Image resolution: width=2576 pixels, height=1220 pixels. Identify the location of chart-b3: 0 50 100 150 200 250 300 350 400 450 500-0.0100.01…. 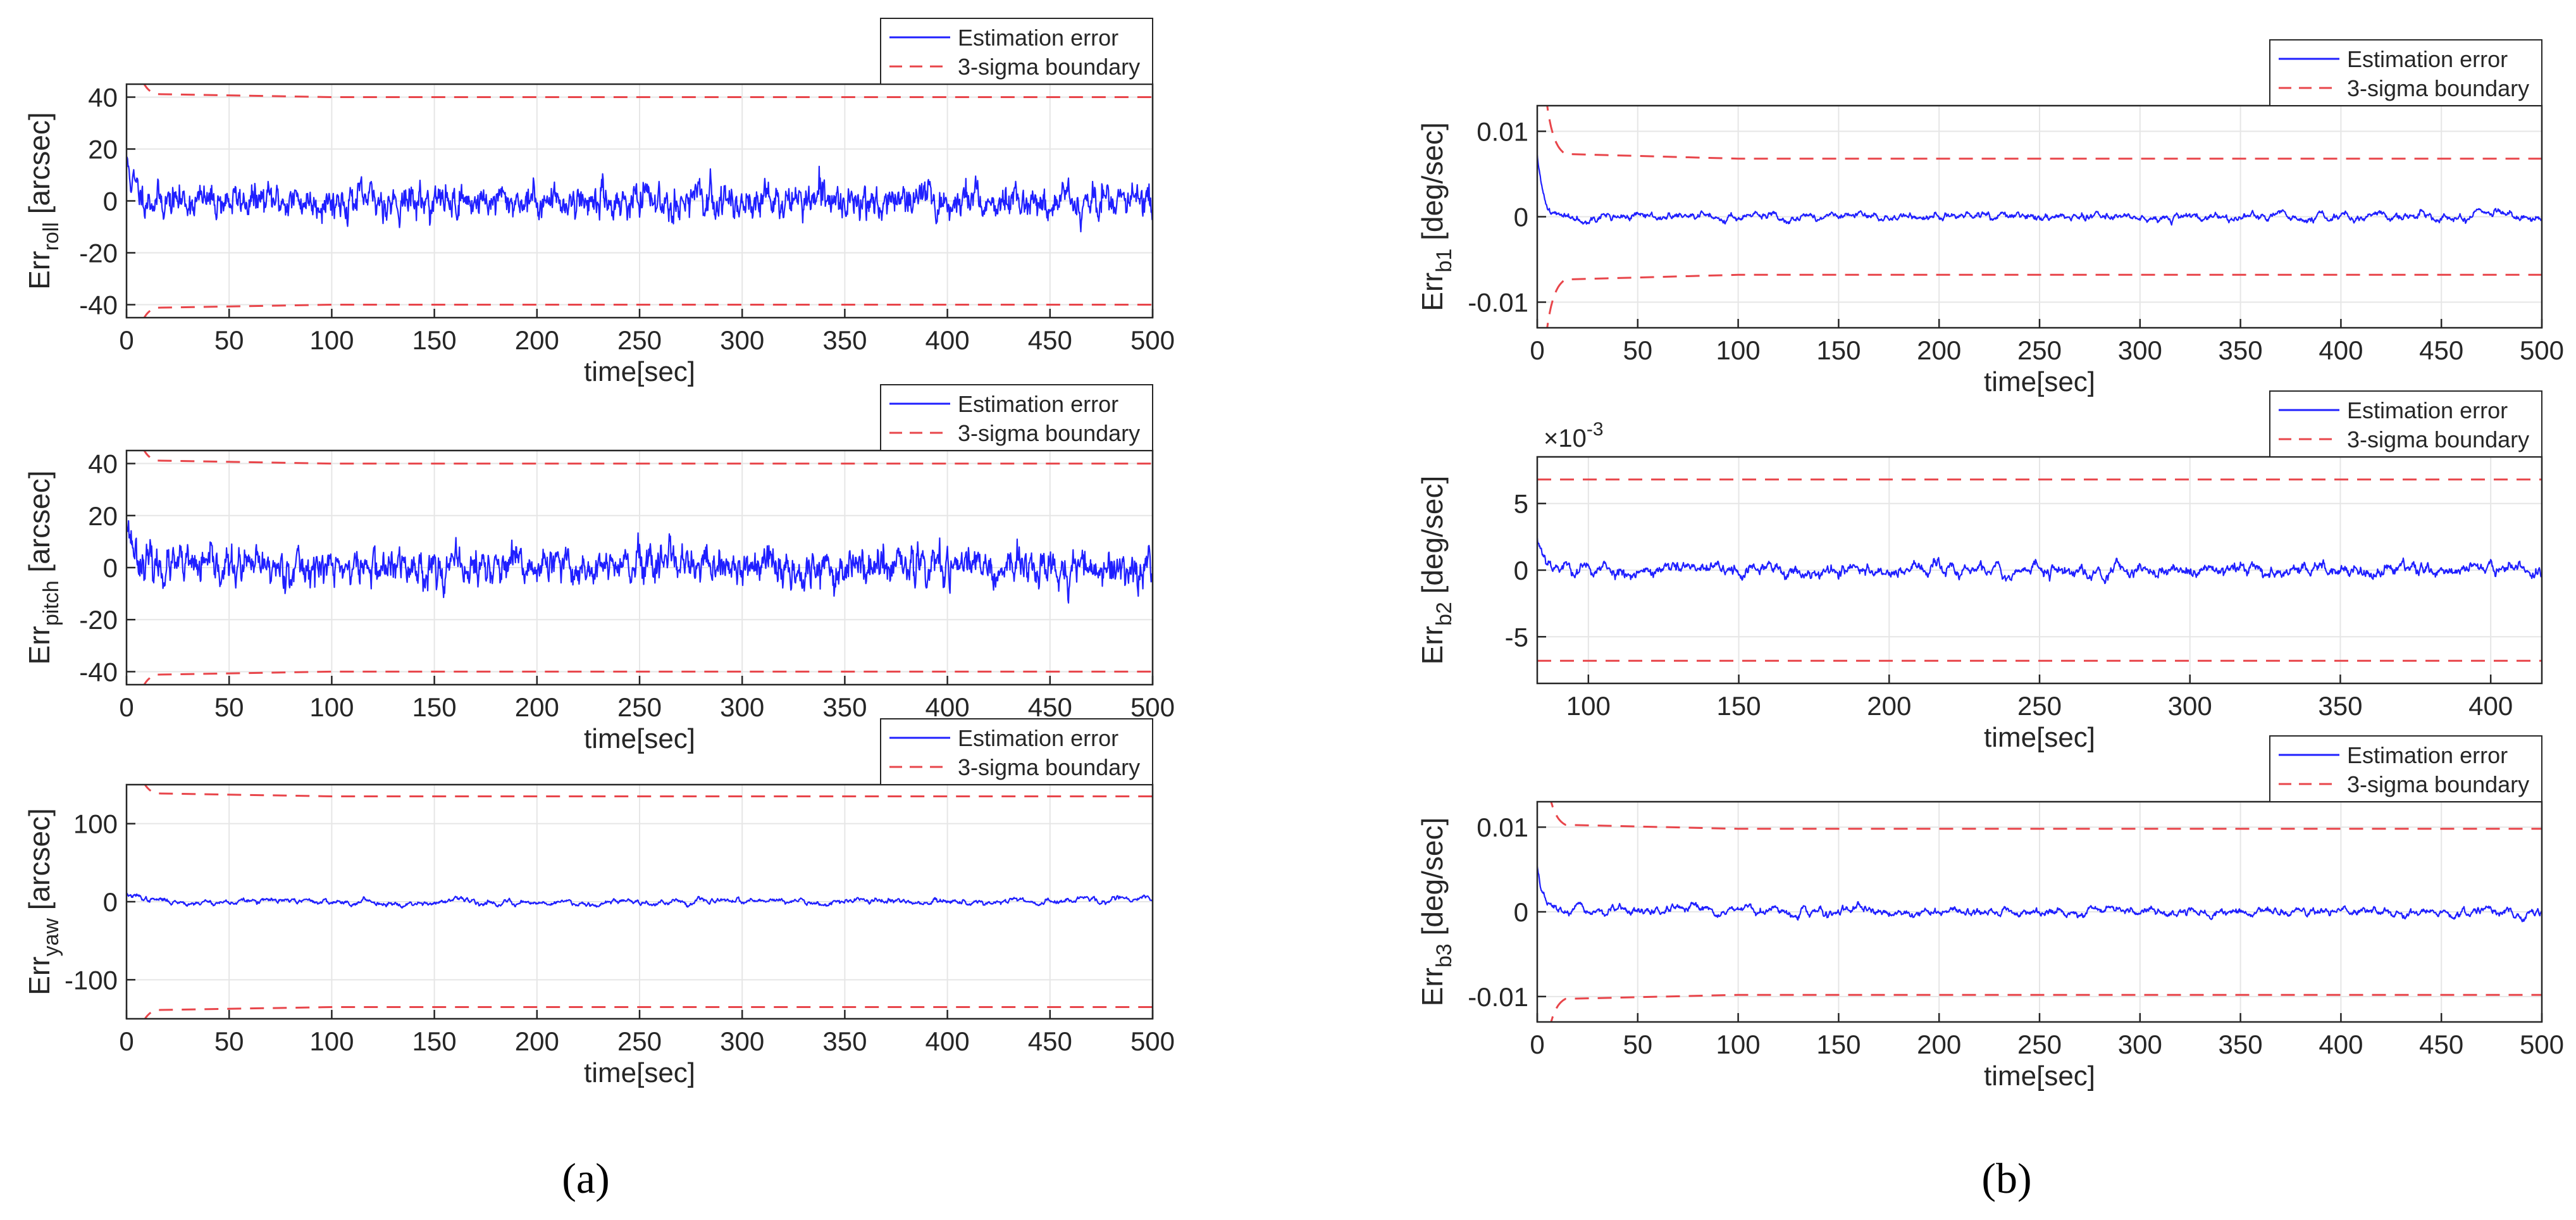
(1990, 913).